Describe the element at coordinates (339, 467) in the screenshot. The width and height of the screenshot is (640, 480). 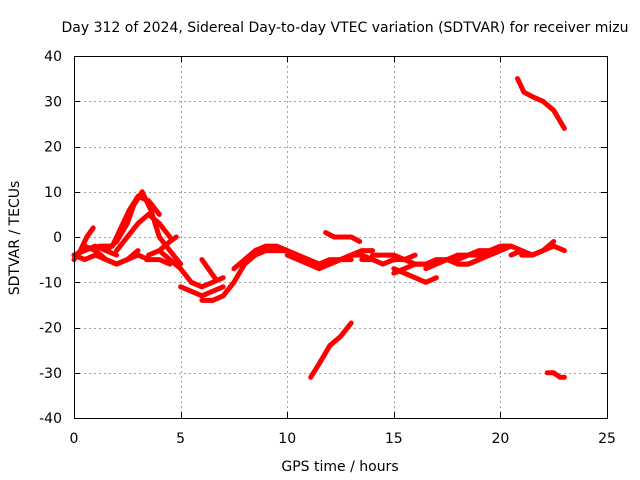
I see `x-axis-label: GPS time / hours` at that location.